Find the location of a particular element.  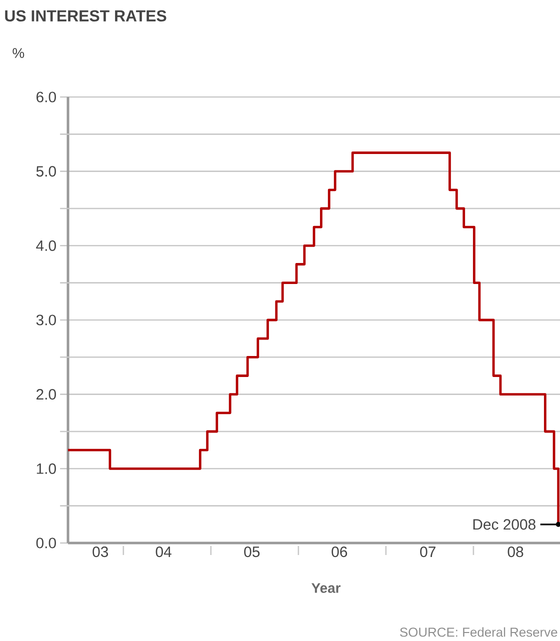

y-tick-label: 5.0 is located at coordinates (46, 171).